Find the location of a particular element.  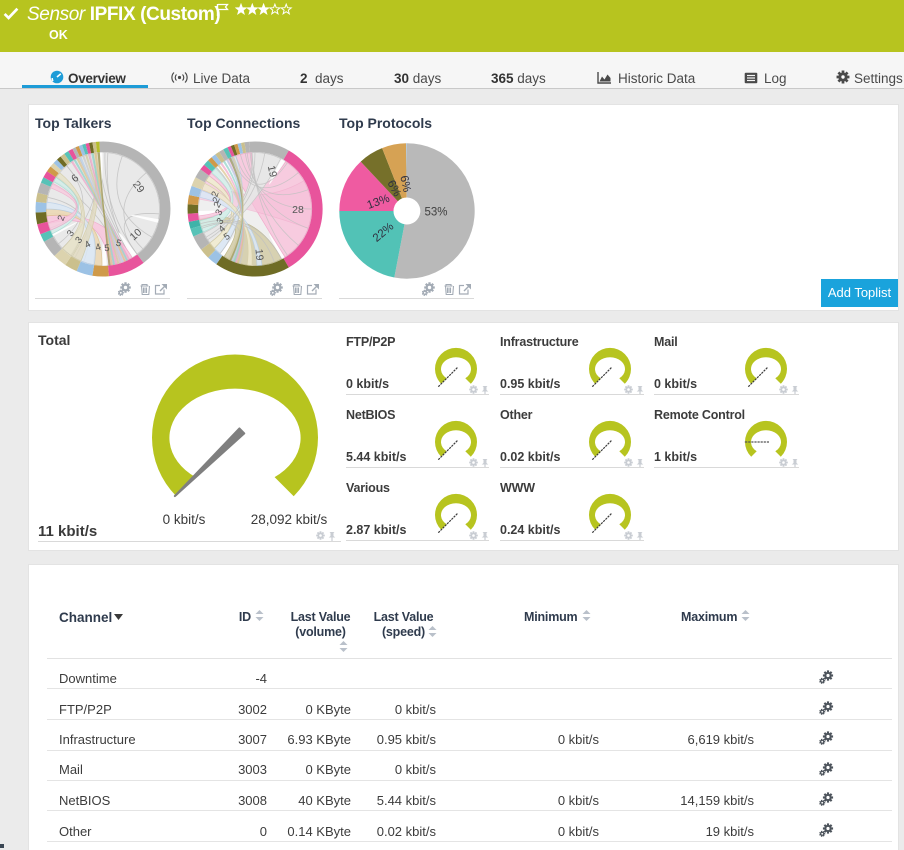

svg-text: 6% is located at coordinates (404, 183).